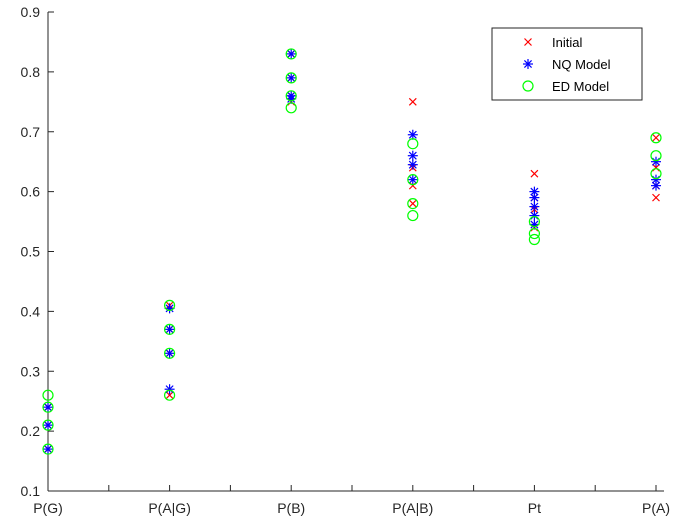  I want to click on y-axis-ticks: 0.1 0.2 0.3 0.4 0.5 0.6 0.7 0.8 0.9, so click(37, 251).